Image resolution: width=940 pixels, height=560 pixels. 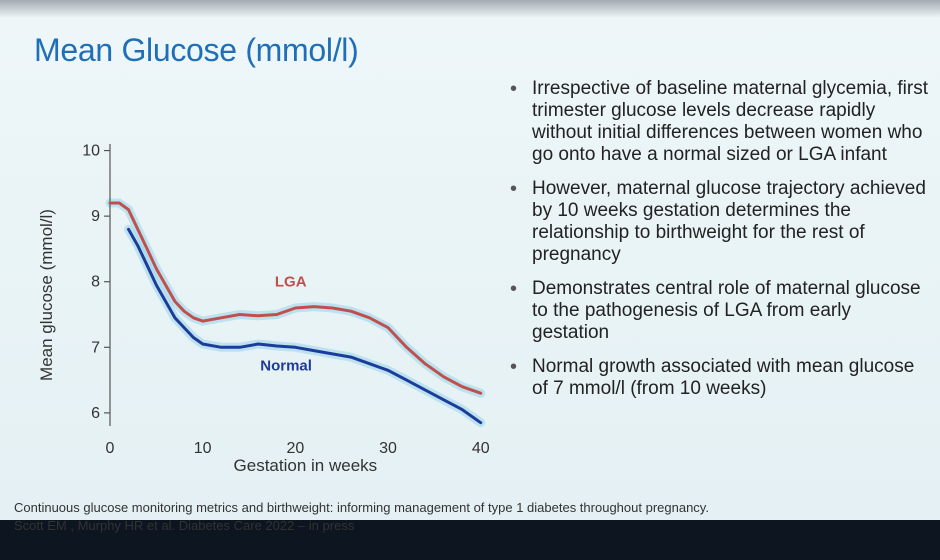 What do you see at coordinates (203, 448) in the screenshot?
I see `x-tick-label: 10` at bounding box center [203, 448].